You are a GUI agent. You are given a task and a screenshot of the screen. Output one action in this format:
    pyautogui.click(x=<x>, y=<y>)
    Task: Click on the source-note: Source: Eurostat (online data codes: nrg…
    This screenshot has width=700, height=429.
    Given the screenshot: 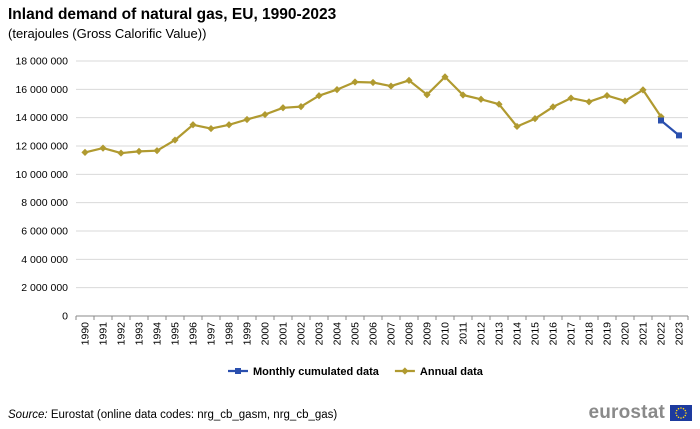 What is the action you would take?
    pyautogui.click(x=172, y=415)
    